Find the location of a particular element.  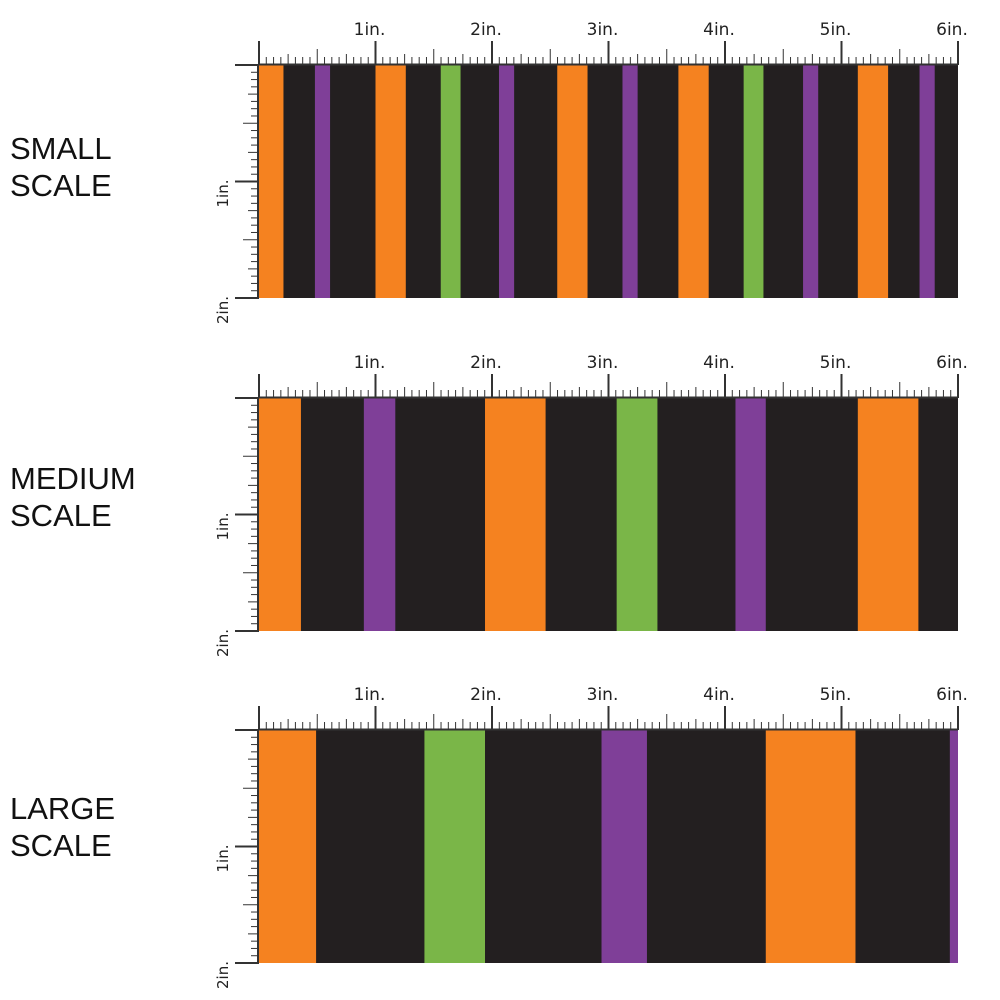

large-horizontal-label: 1in. is located at coordinates (370, 695).